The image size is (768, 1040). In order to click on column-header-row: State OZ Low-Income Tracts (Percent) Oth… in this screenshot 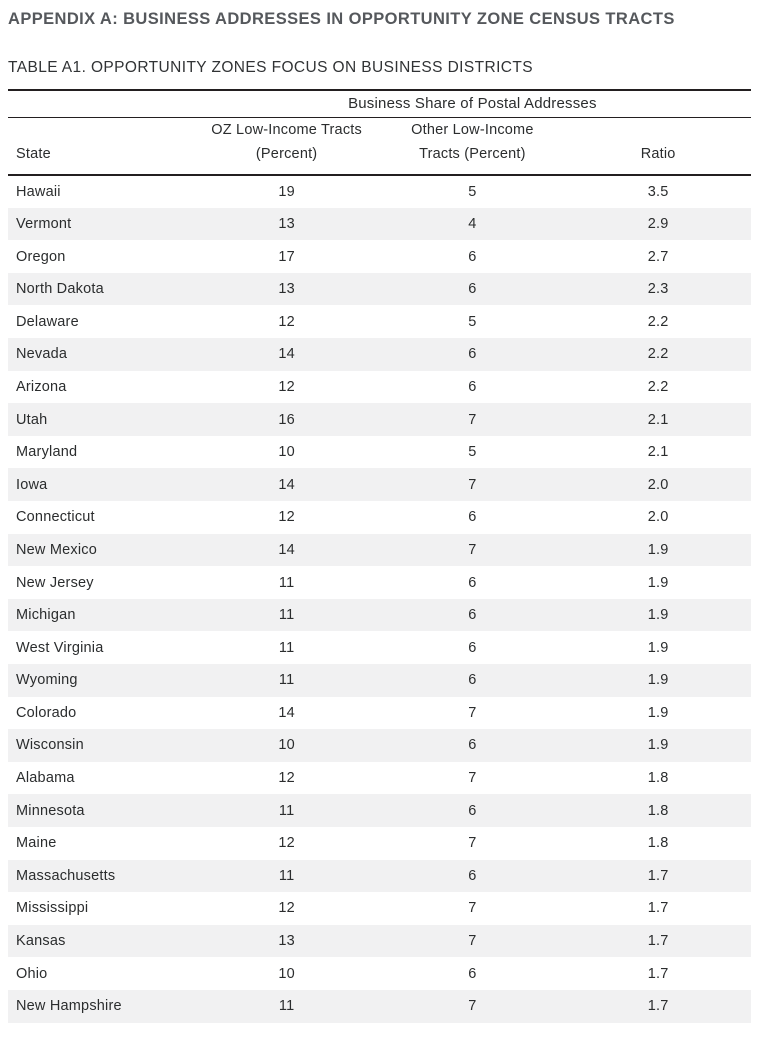, I will do `click(379, 147)`.